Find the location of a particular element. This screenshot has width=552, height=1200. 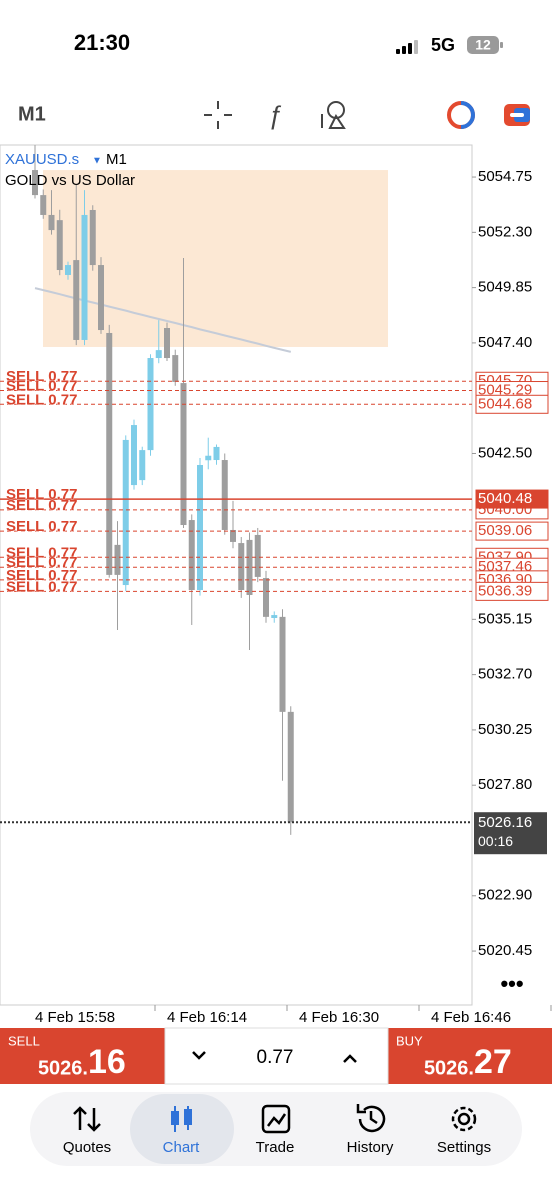

symbol-description: GOLD vs US Dollar is located at coordinates (70, 180).